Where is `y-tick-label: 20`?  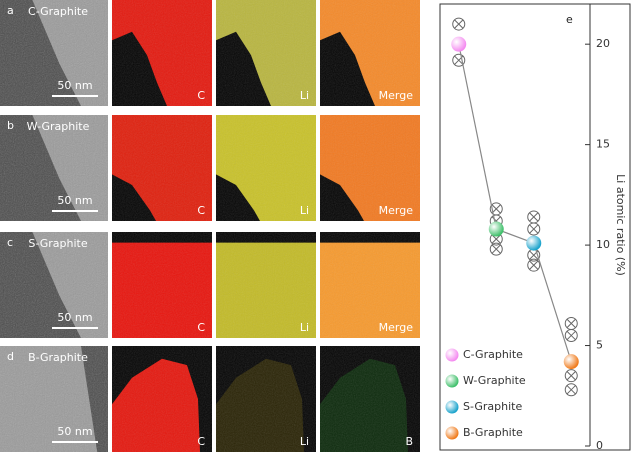
y-tick-label: 20 is located at coordinates (603, 43).